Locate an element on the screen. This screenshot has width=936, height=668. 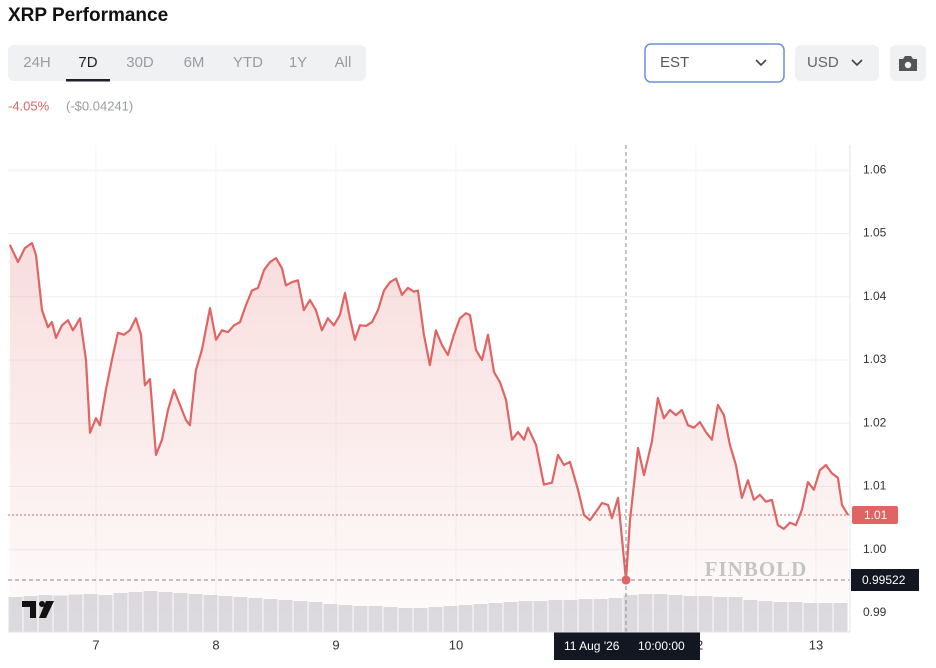
timezone-select is located at coordinates (714, 63).